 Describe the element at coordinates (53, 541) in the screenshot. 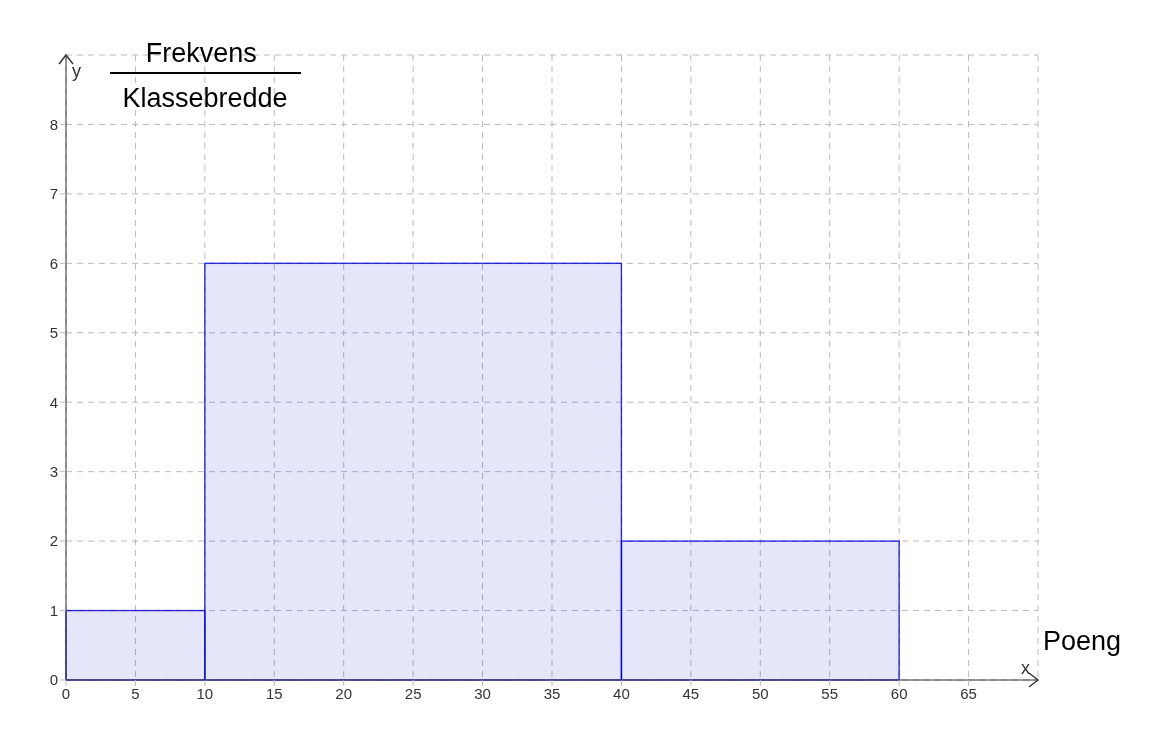

I see `y-tick-label: 2` at that location.